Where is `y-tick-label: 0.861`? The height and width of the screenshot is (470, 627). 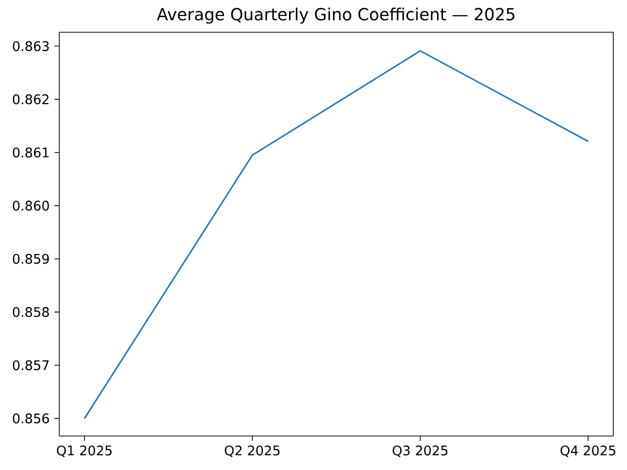 y-tick-label: 0.861 is located at coordinates (30, 152).